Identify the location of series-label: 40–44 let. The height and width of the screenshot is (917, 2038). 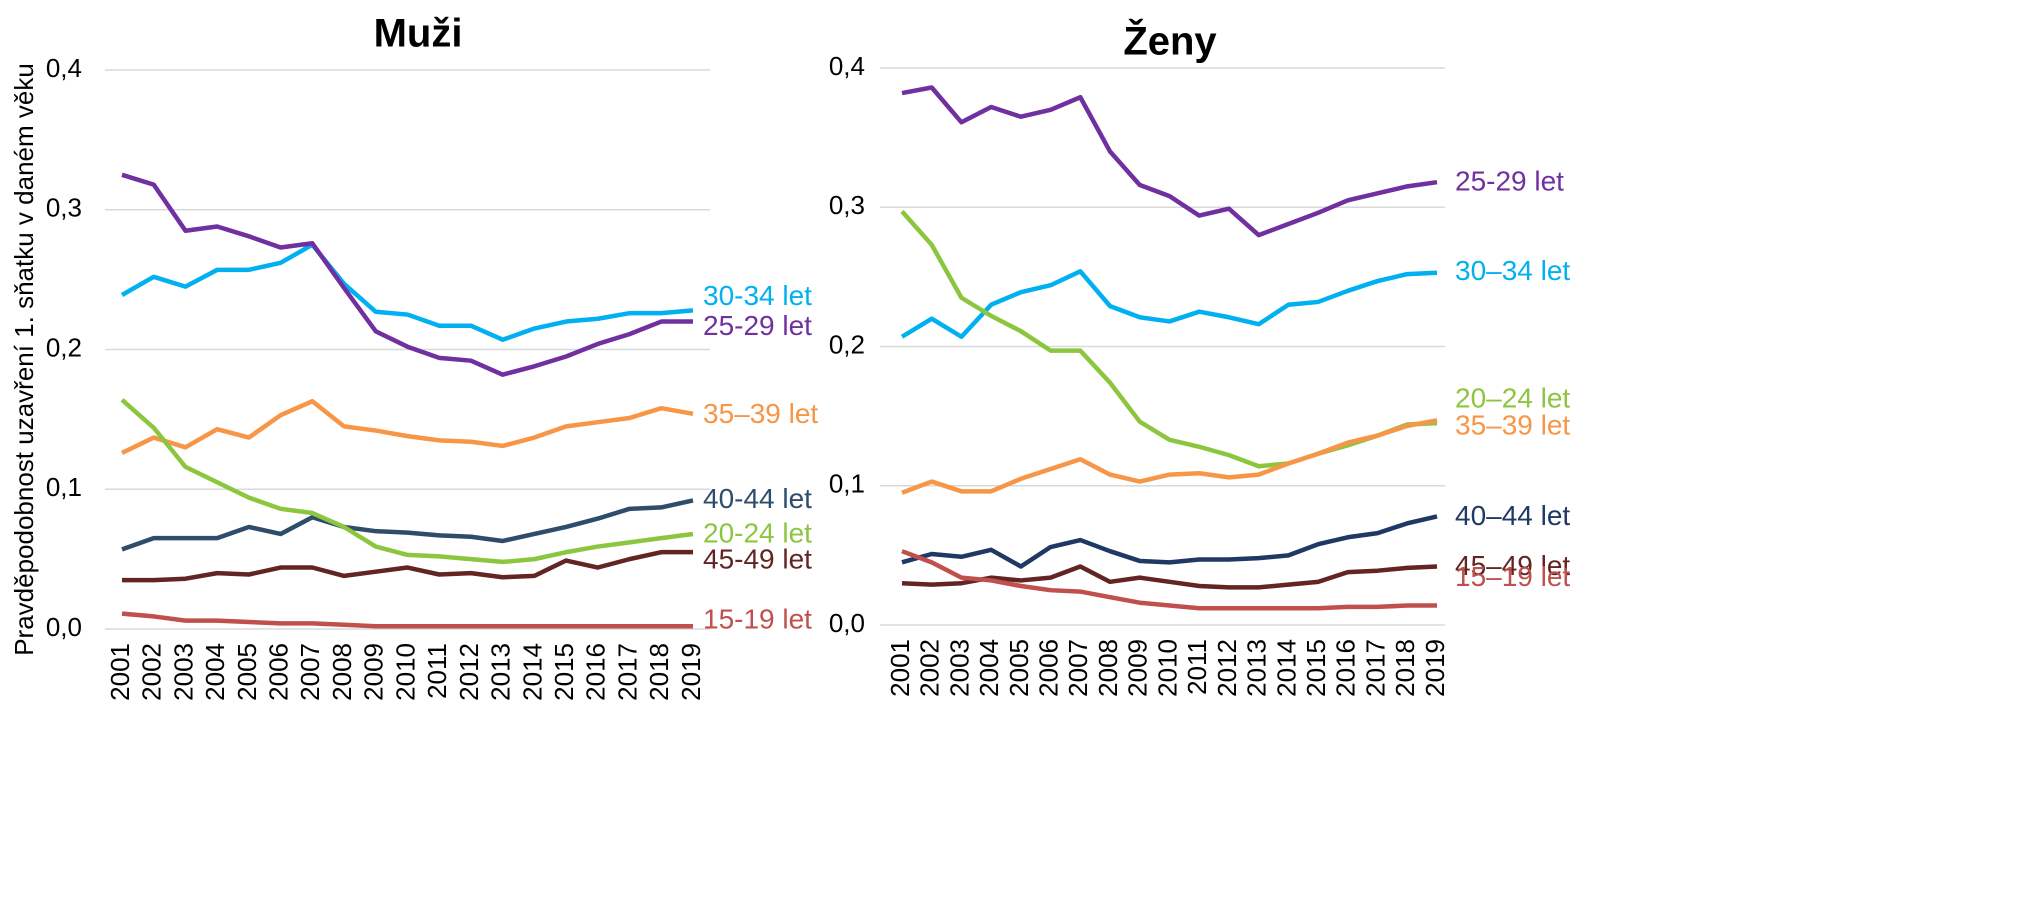
(1512, 515).